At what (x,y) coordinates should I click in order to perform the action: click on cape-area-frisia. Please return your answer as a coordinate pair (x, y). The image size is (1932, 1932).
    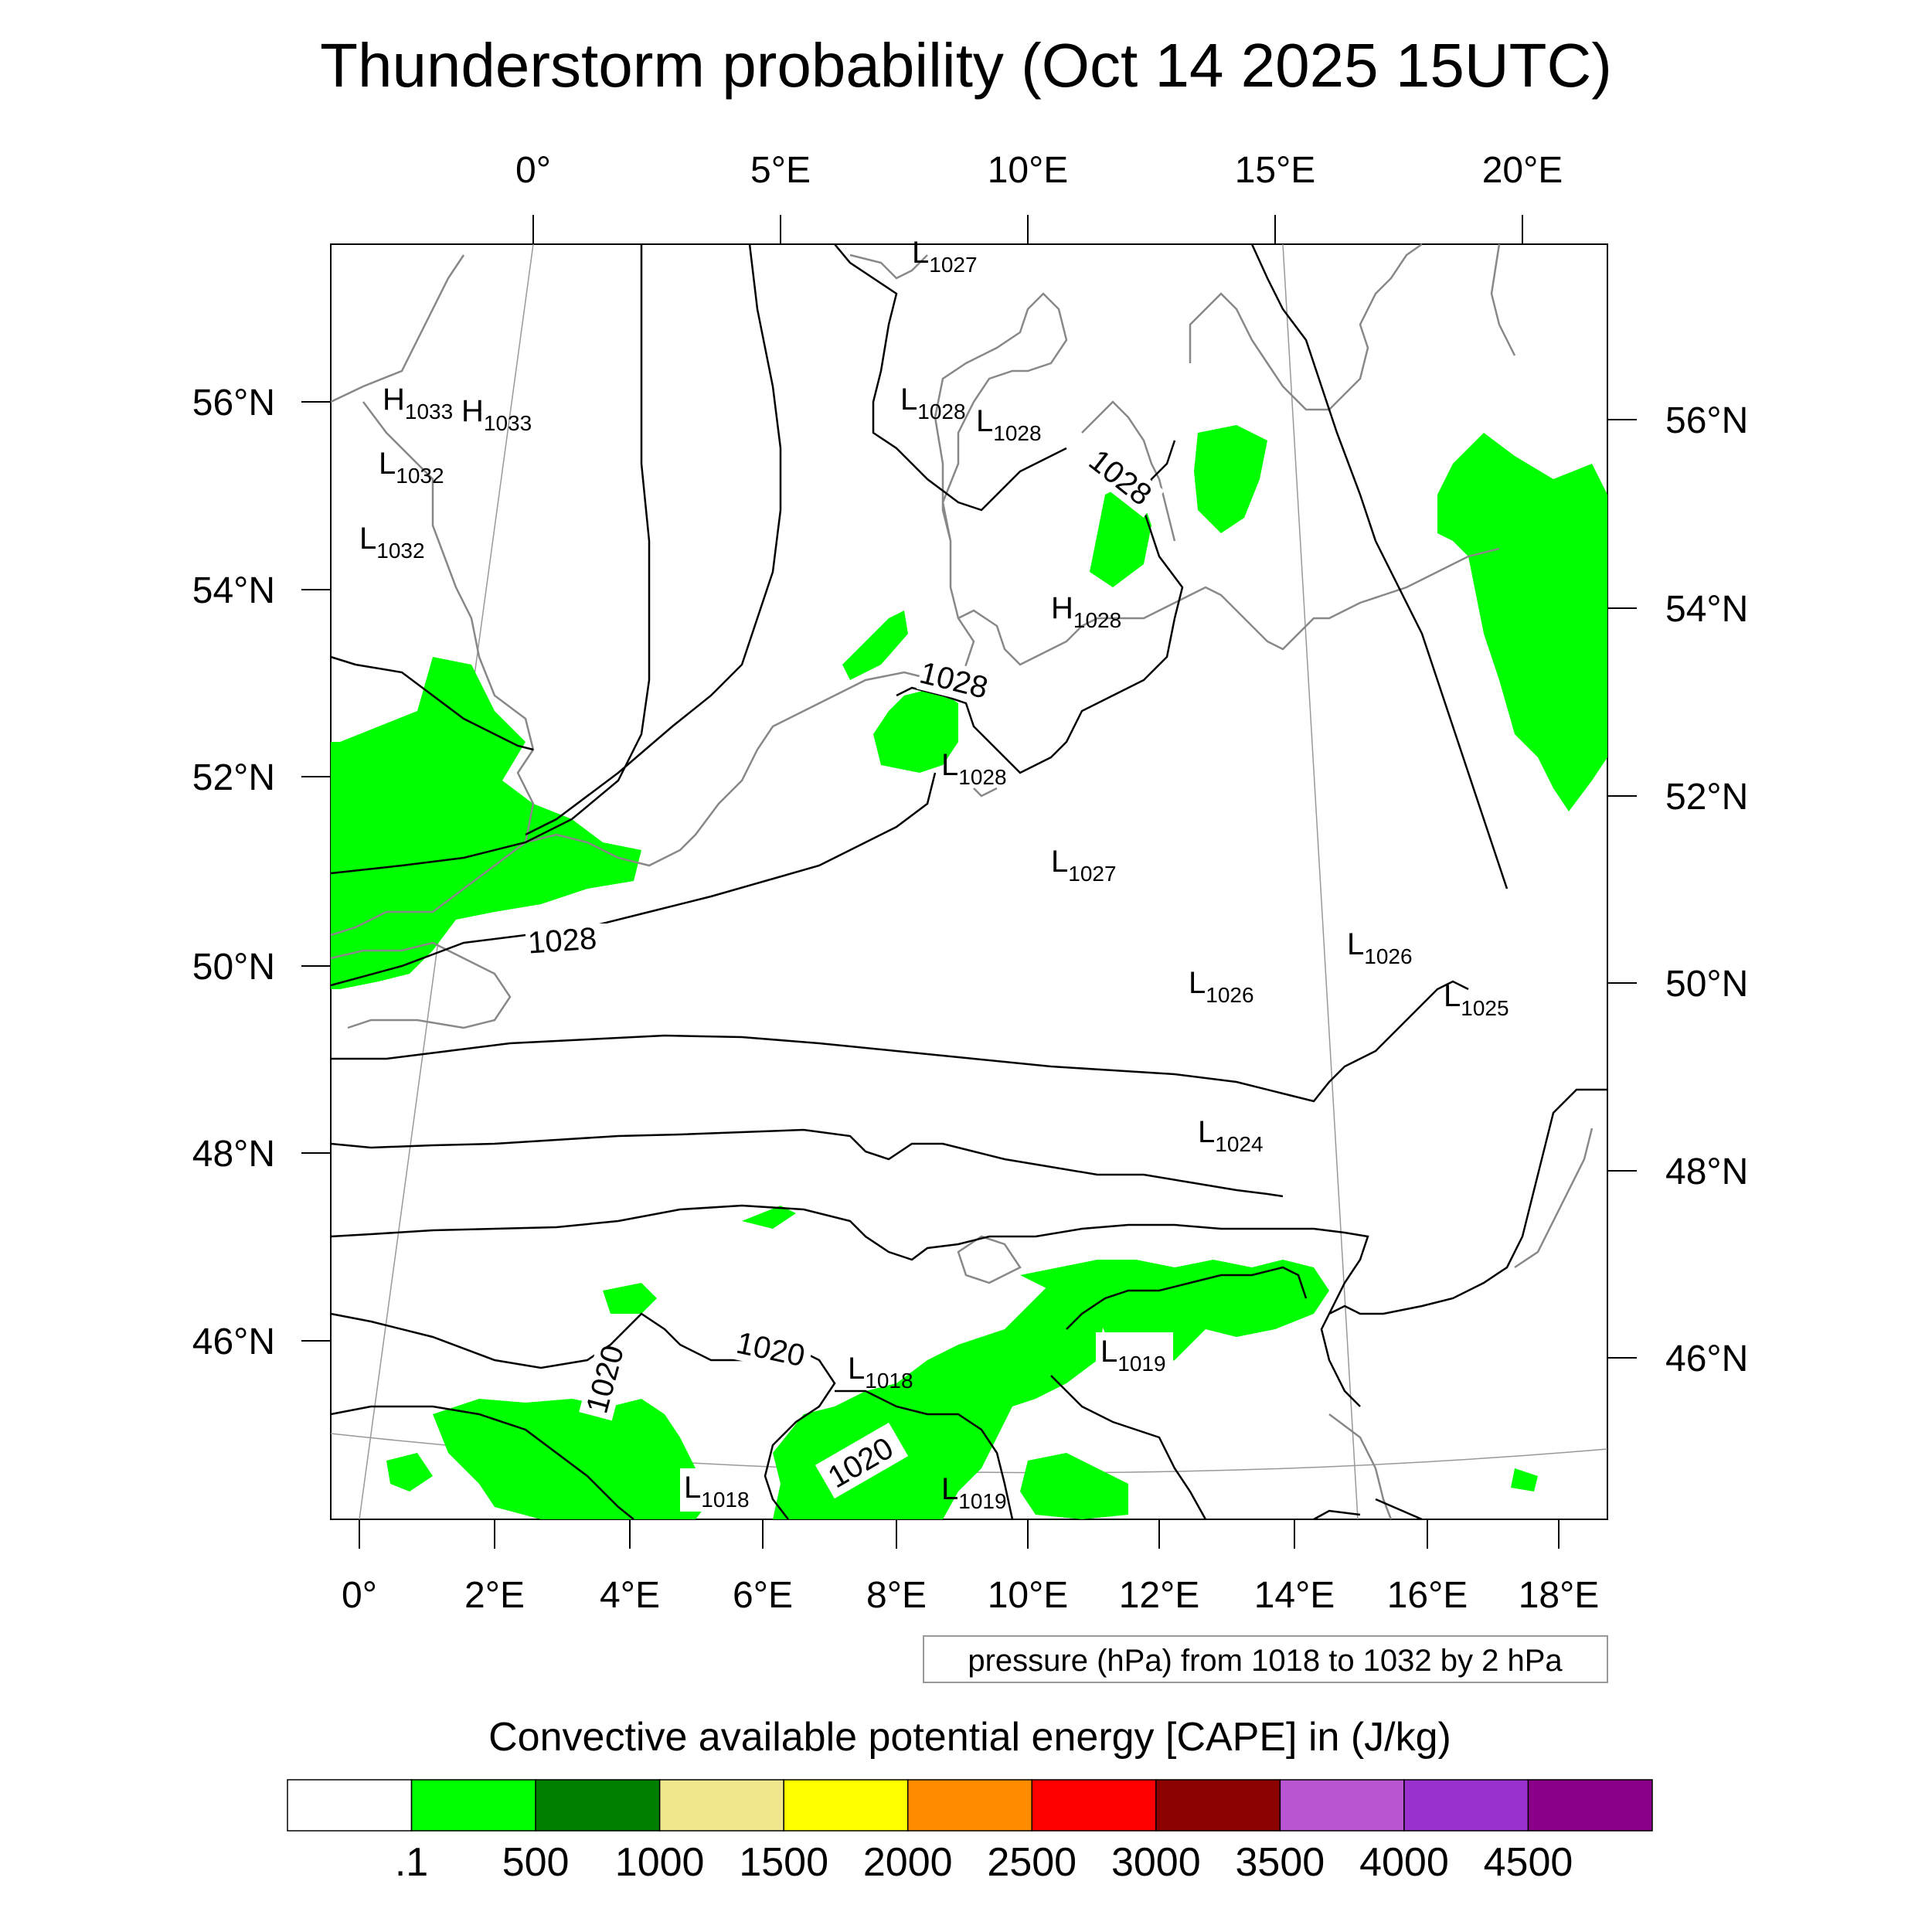
    Looking at the image, I should click on (875, 645).